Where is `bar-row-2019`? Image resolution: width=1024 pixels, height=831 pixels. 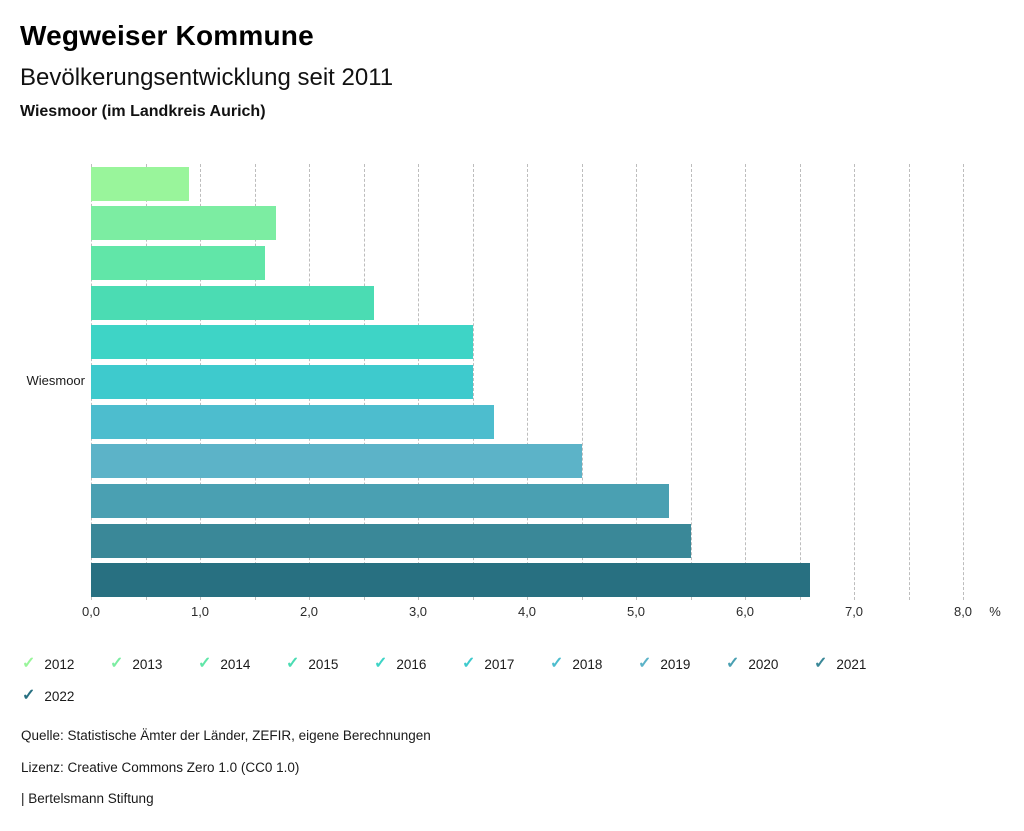 bar-row-2019 is located at coordinates (527, 461).